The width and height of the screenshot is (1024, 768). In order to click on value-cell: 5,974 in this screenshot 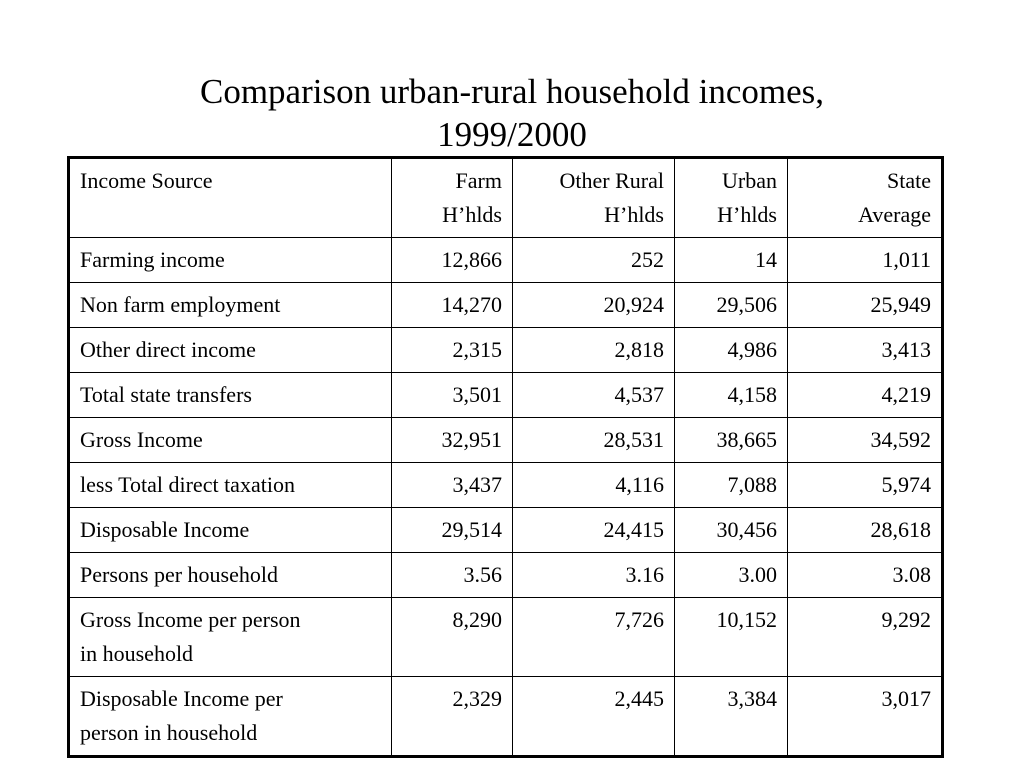, I will do `click(865, 485)`.